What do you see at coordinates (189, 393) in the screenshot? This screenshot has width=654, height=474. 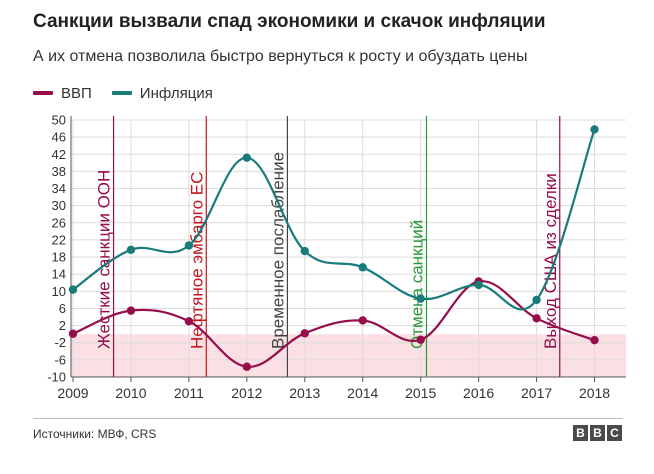 I see `x-tick-label: 2011` at bounding box center [189, 393].